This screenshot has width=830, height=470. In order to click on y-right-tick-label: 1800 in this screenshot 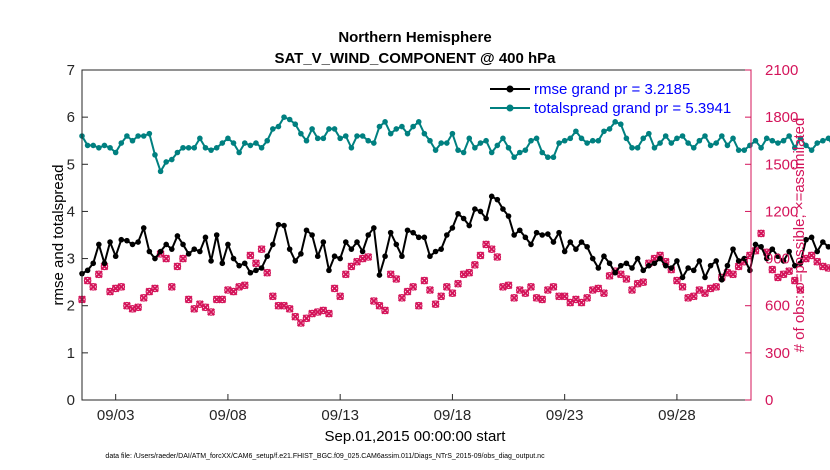, I will do `click(781, 117)`.